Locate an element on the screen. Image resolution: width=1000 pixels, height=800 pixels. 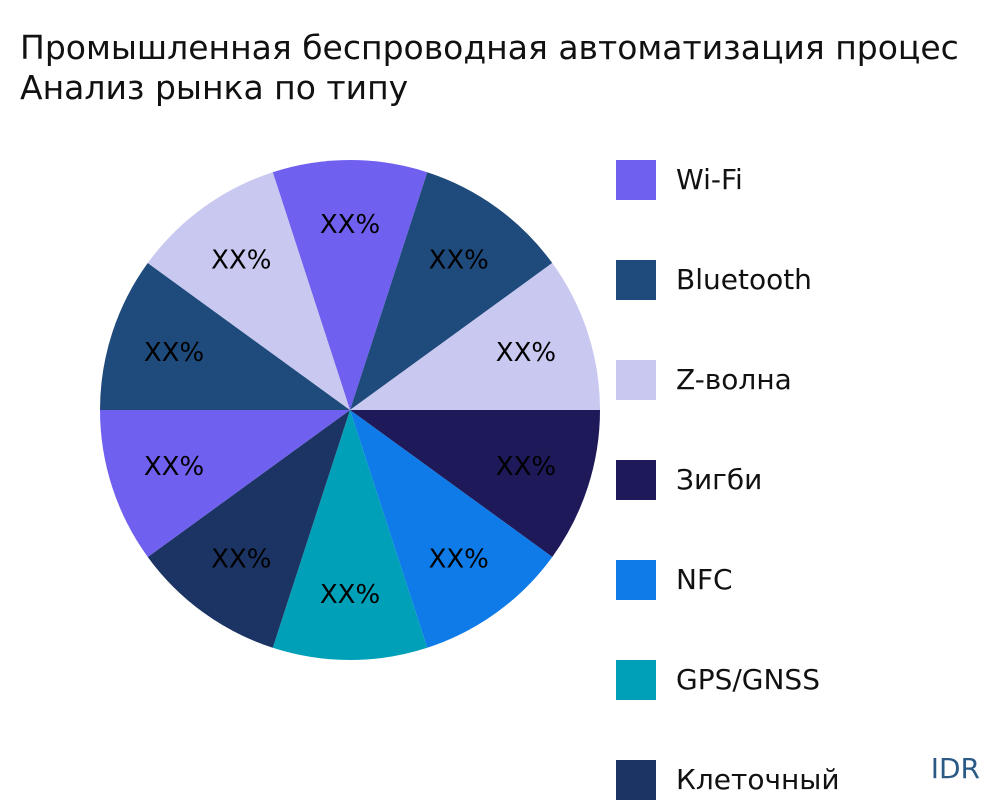
pie-slice-label-10: XX% is located at coordinates (241, 260).